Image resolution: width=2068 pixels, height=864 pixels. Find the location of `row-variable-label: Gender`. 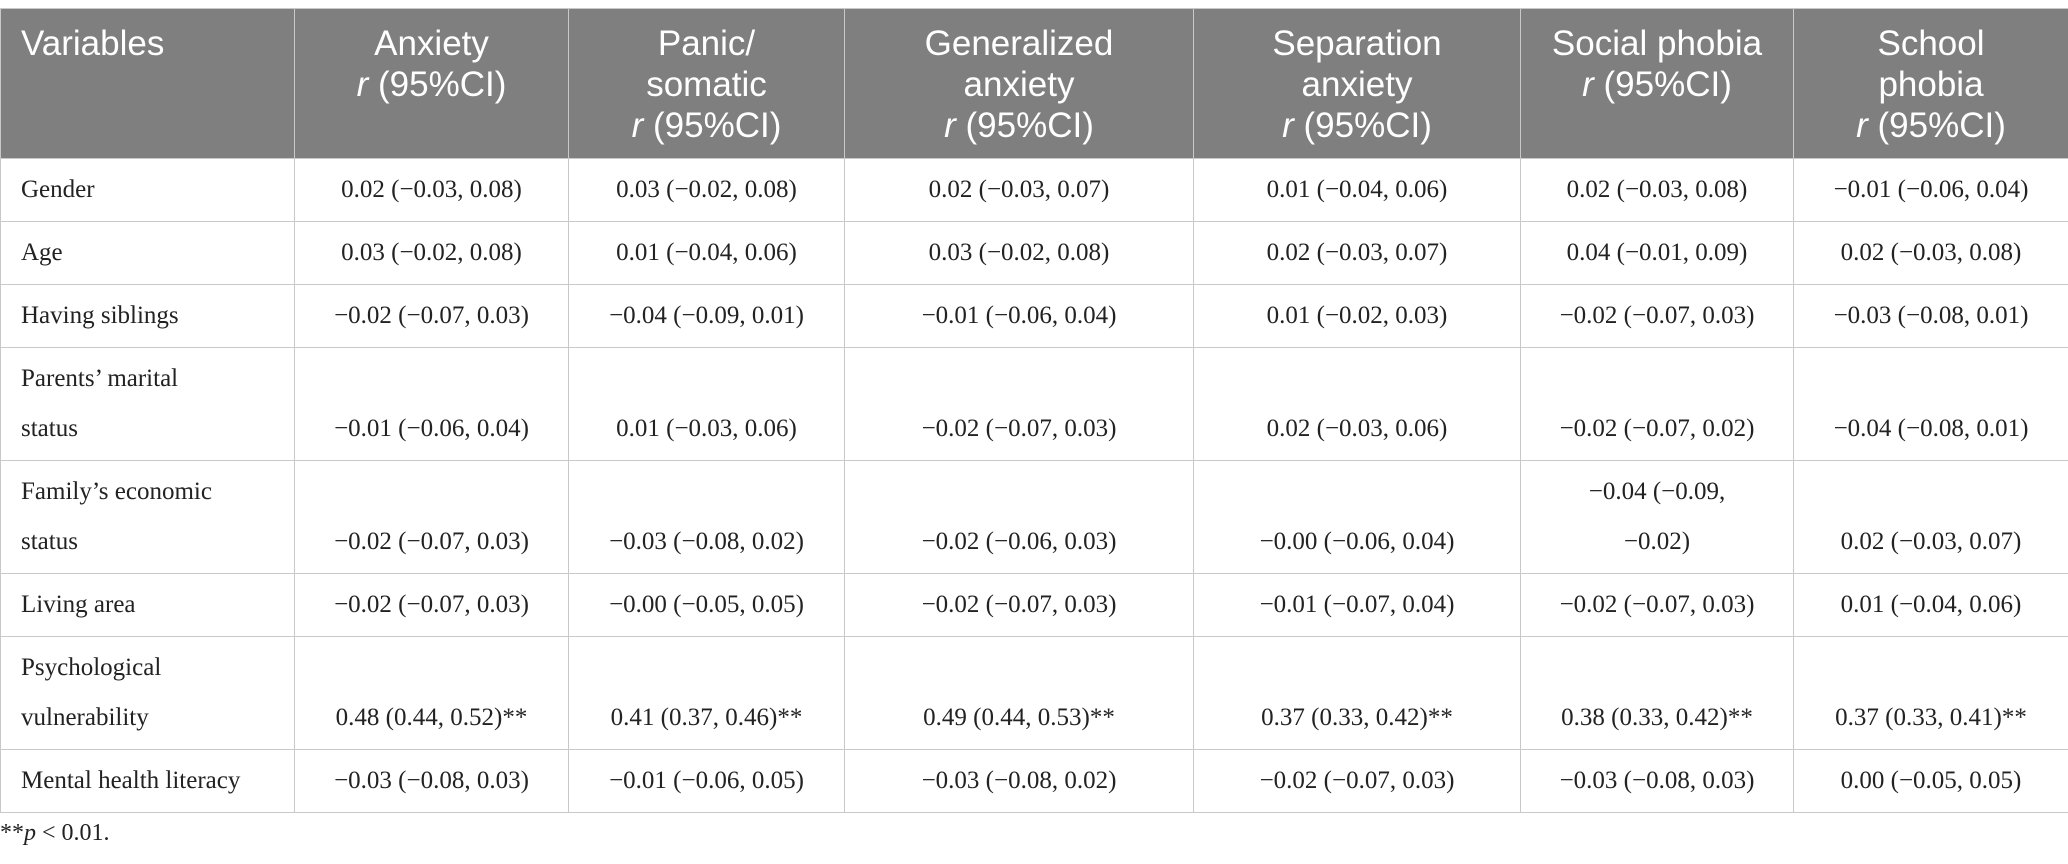

row-variable-label: Gender is located at coordinates (147, 190).